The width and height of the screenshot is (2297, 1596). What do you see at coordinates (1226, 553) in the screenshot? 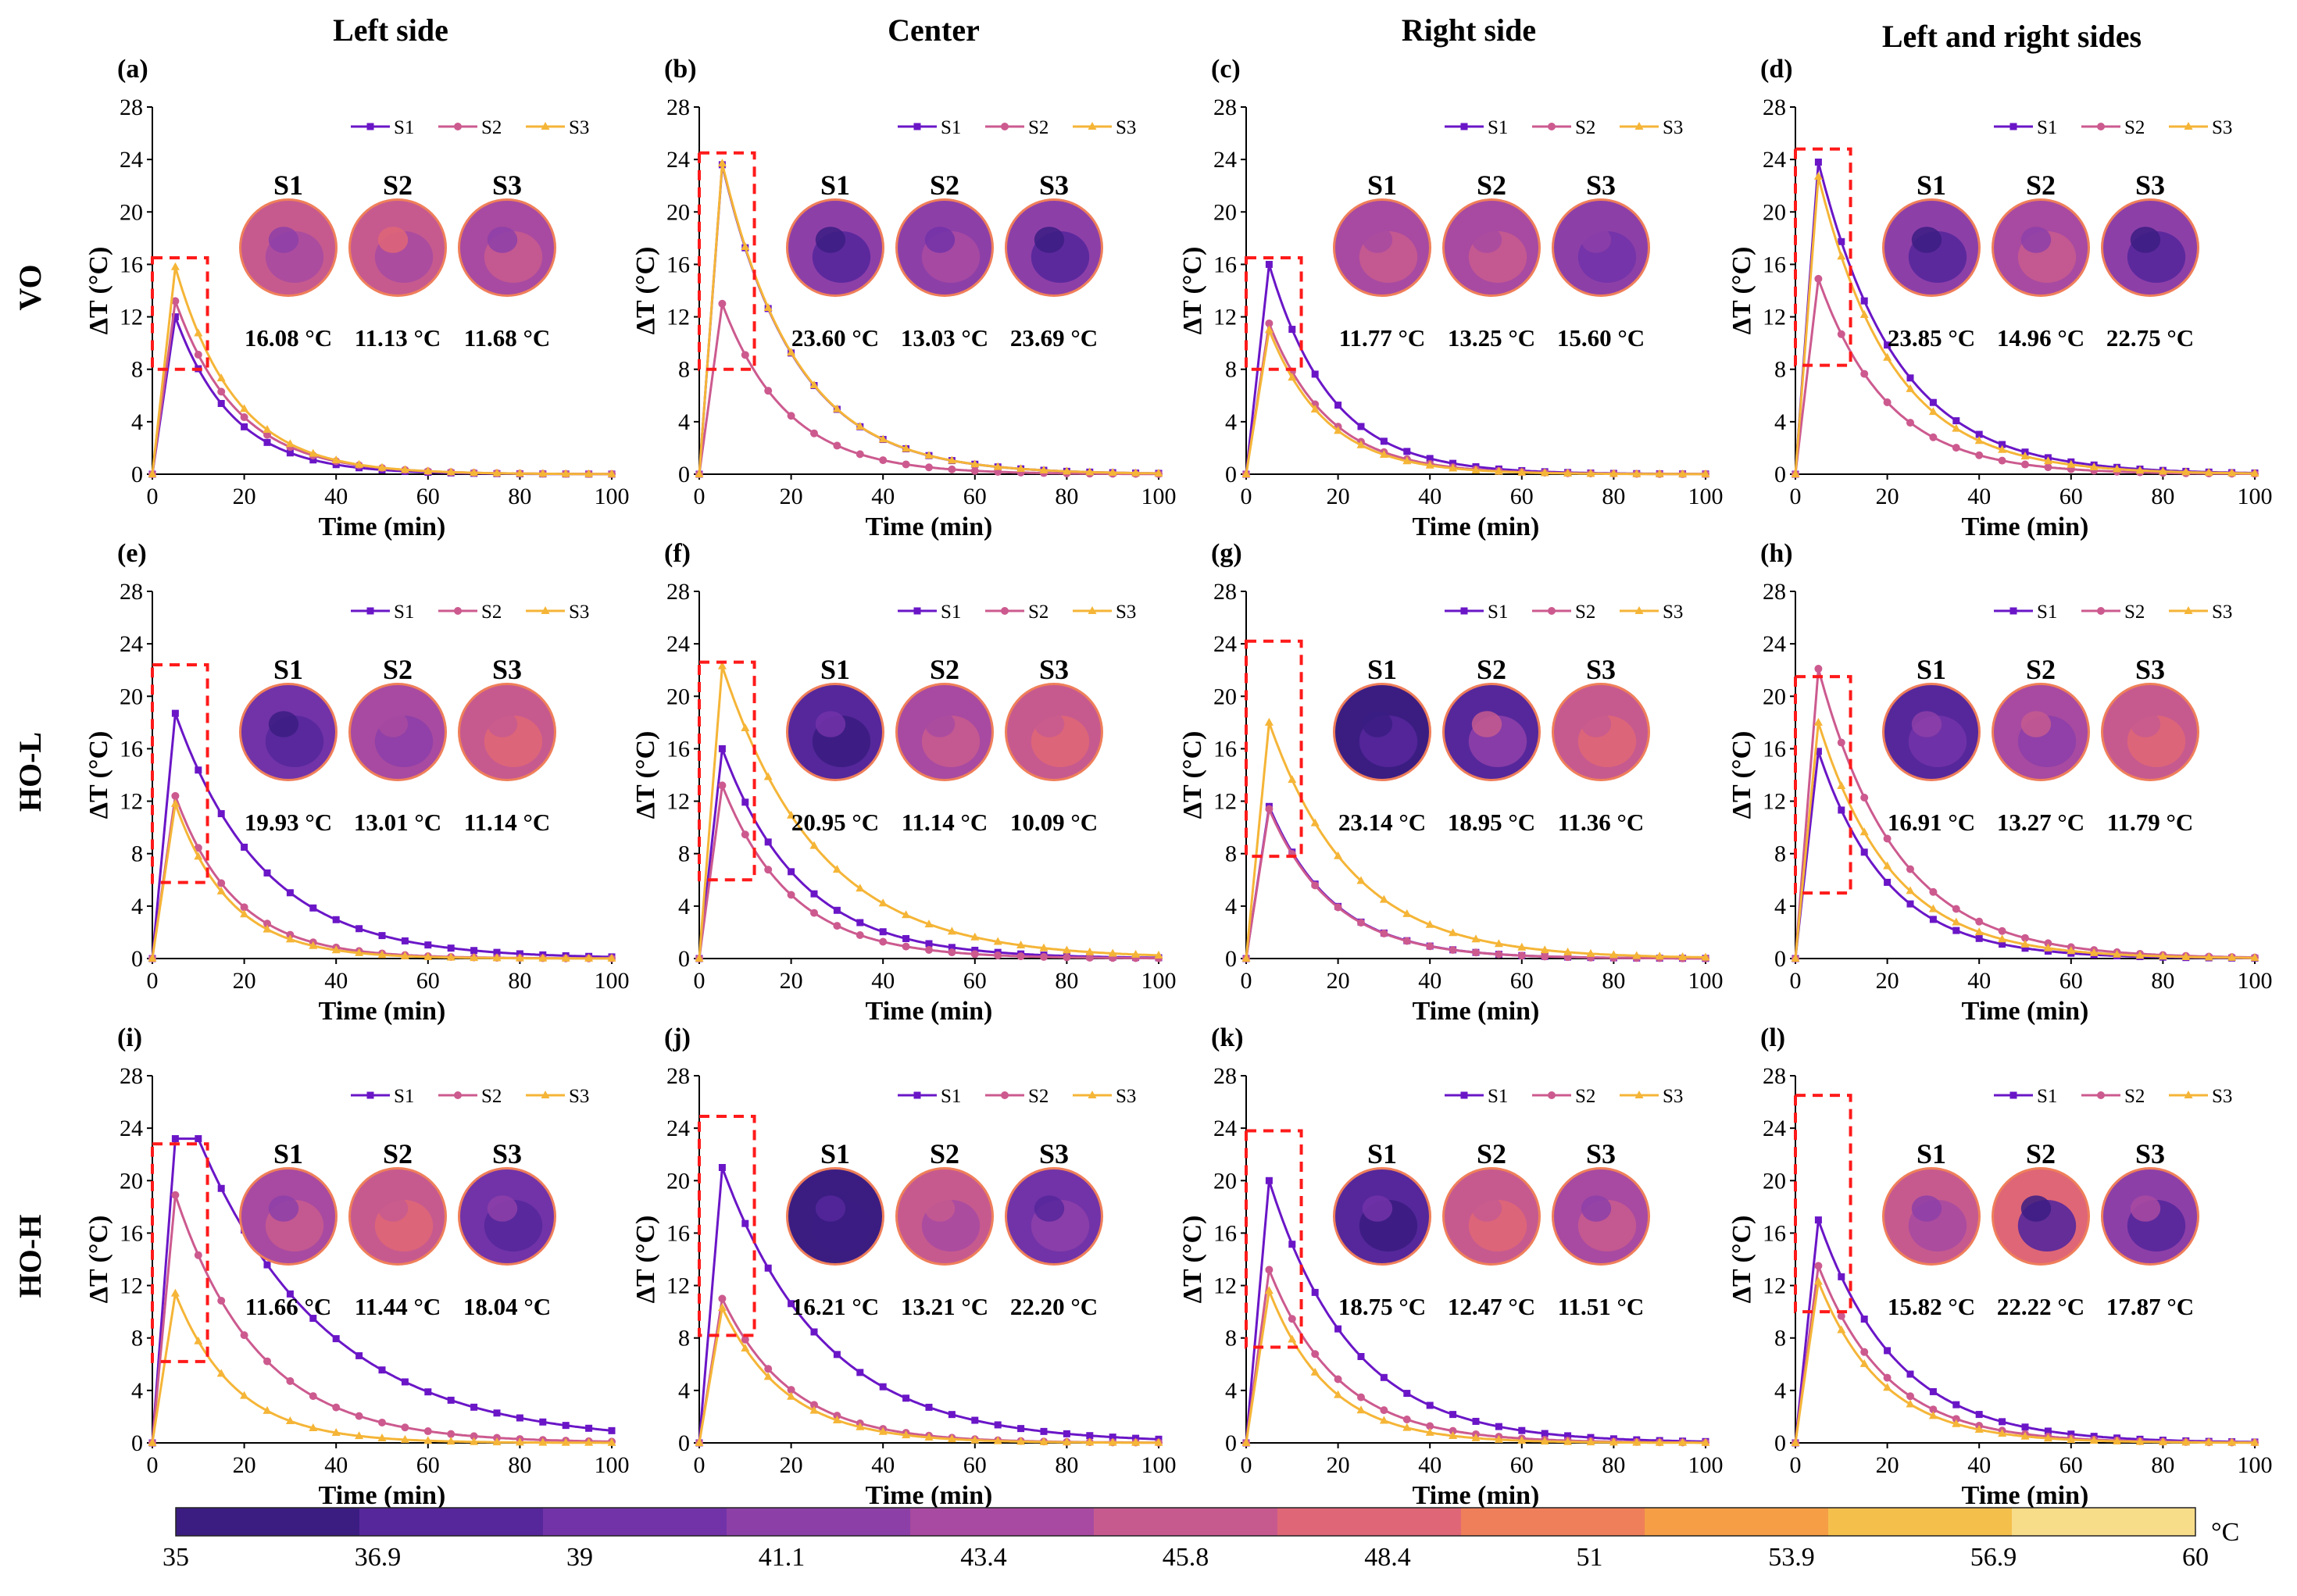
I see `panel-label: (g)` at bounding box center [1226, 553].